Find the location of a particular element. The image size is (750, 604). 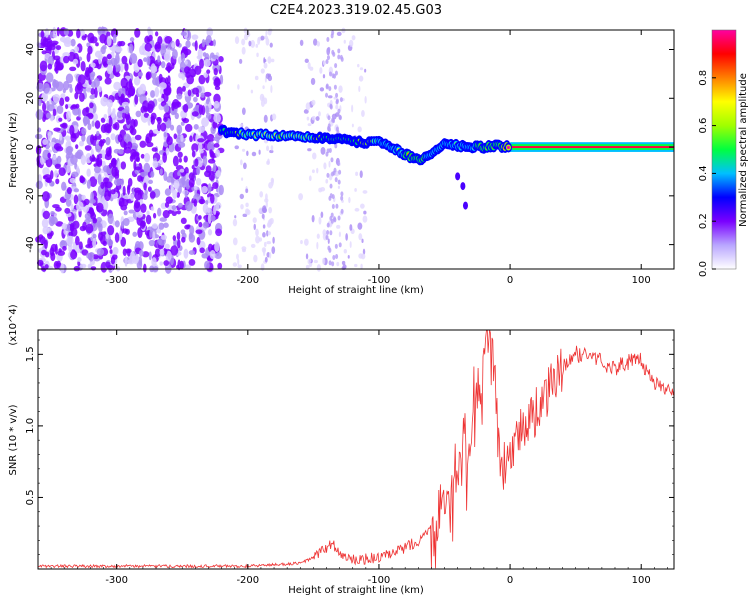

x-tick-label: -100 is located at coordinates (379, 580).